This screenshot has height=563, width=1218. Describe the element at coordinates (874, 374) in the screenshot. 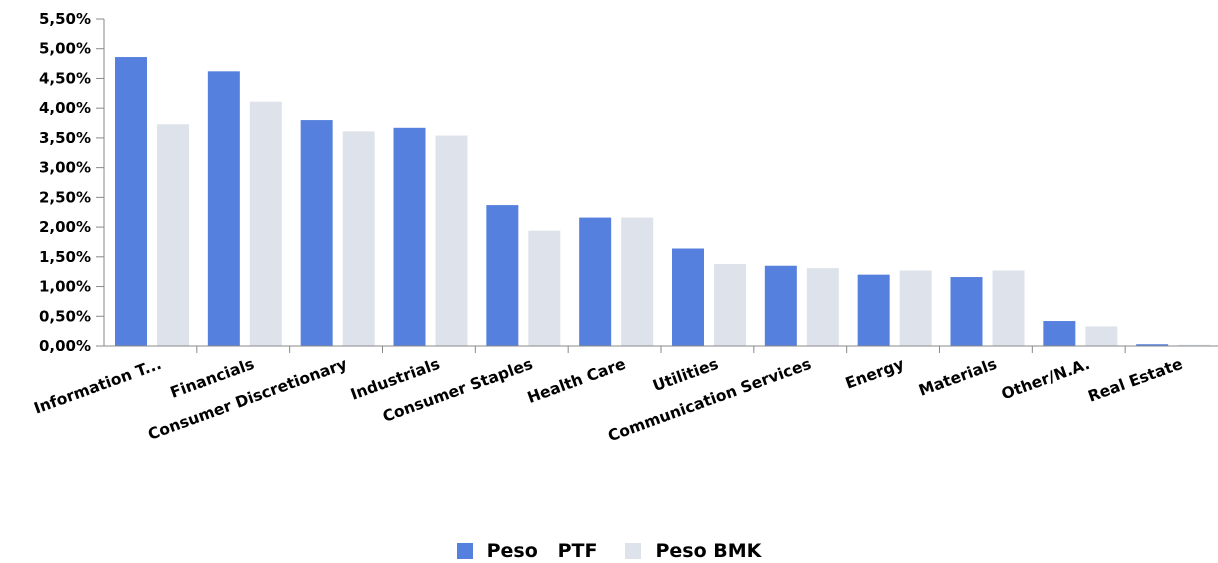

I see `x-category-label: Energy` at that location.